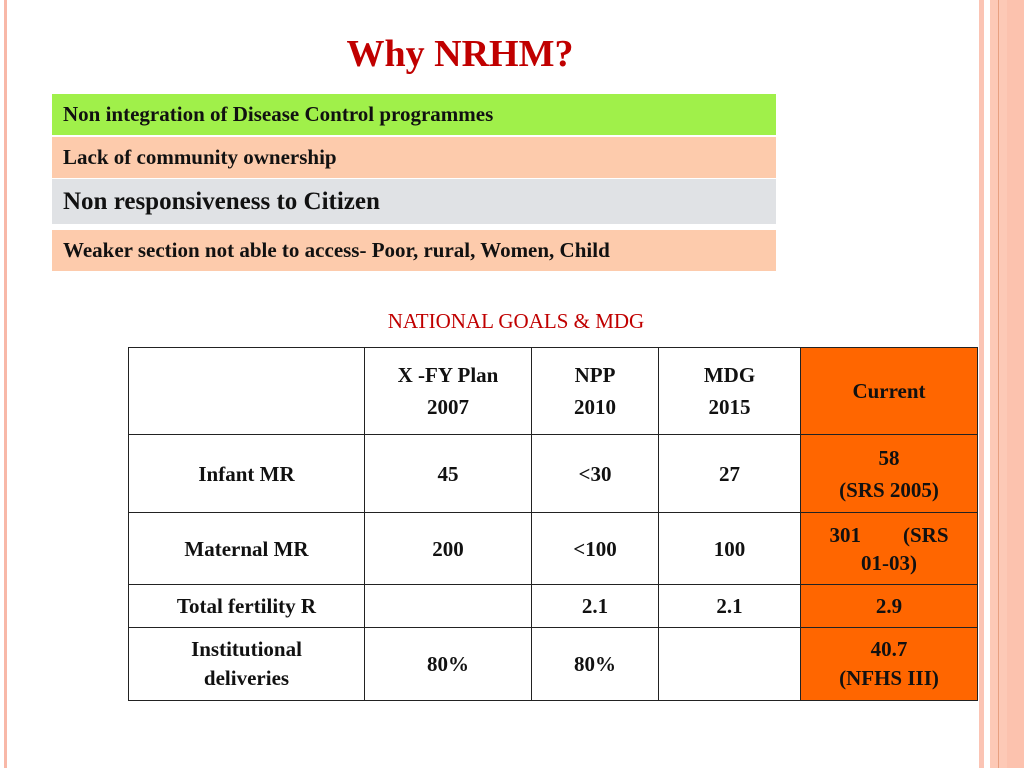  I want to click on current-line: 01-03), so click(889, 562).